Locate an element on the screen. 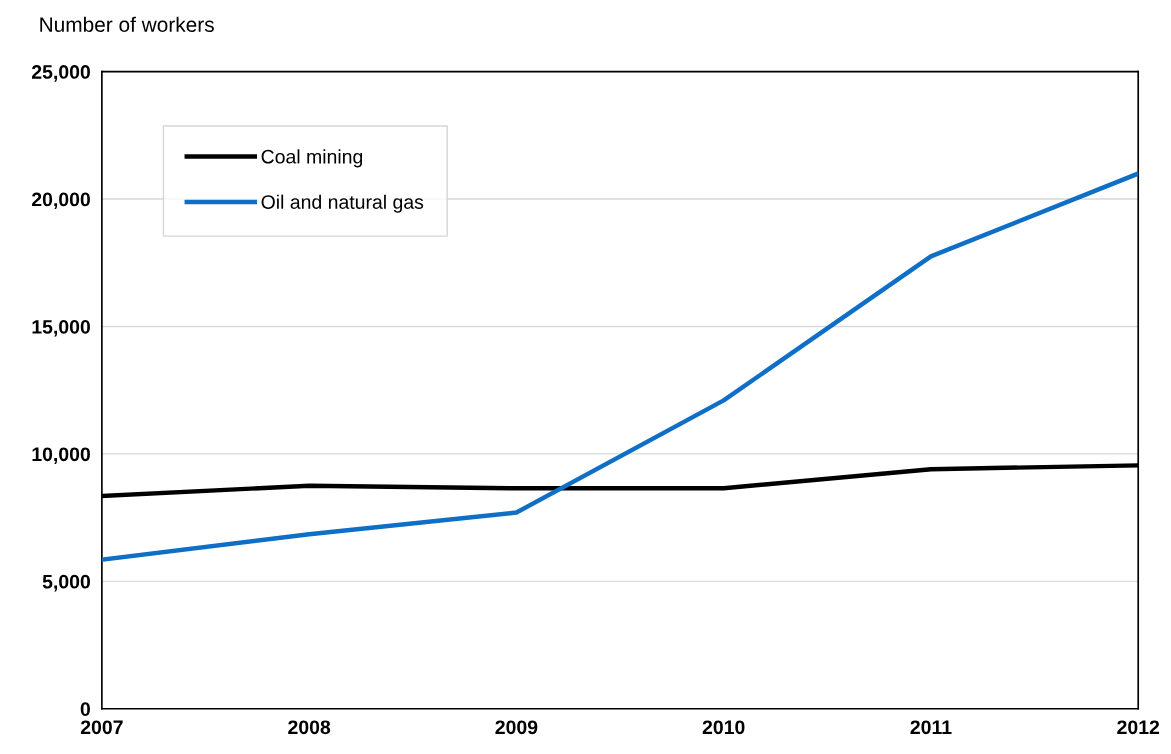 This screenshot has width=1171, height=754. x-tick-label: 2009 is located at coordinates (516, 727).